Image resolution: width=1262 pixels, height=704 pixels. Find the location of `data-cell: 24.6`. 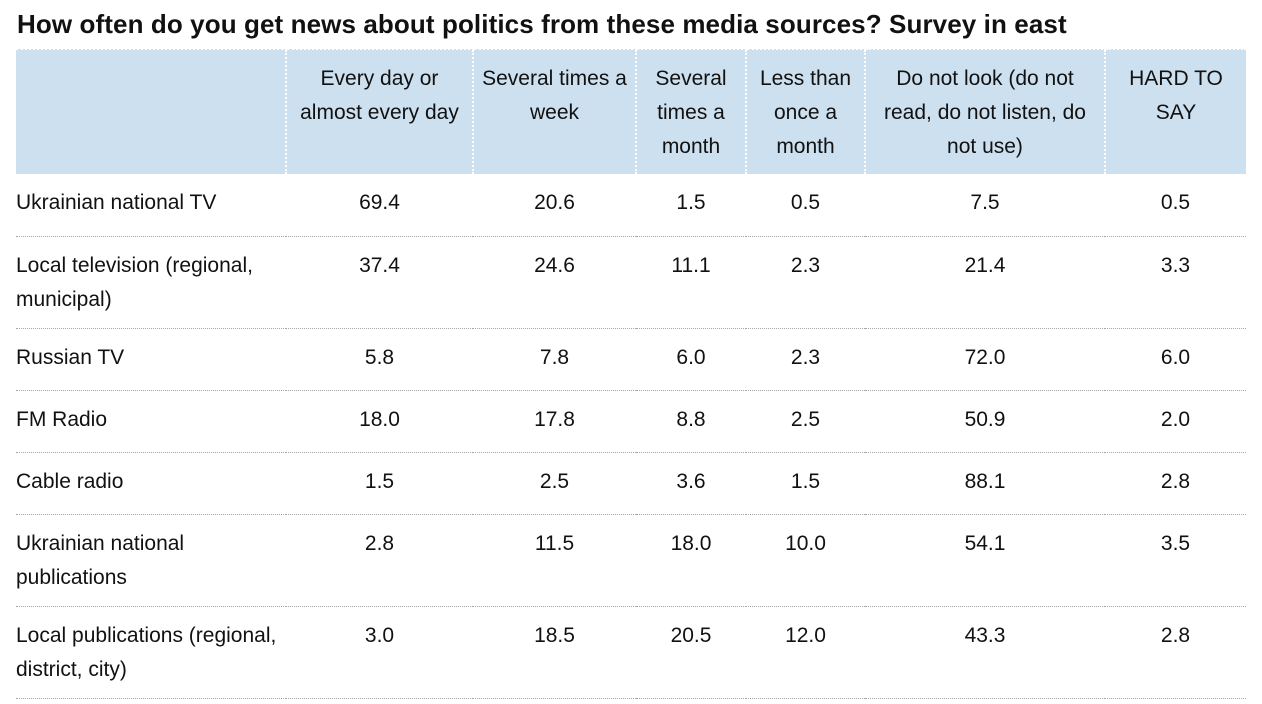

data-cell: 24.6 is located at coordinates (554, 282).